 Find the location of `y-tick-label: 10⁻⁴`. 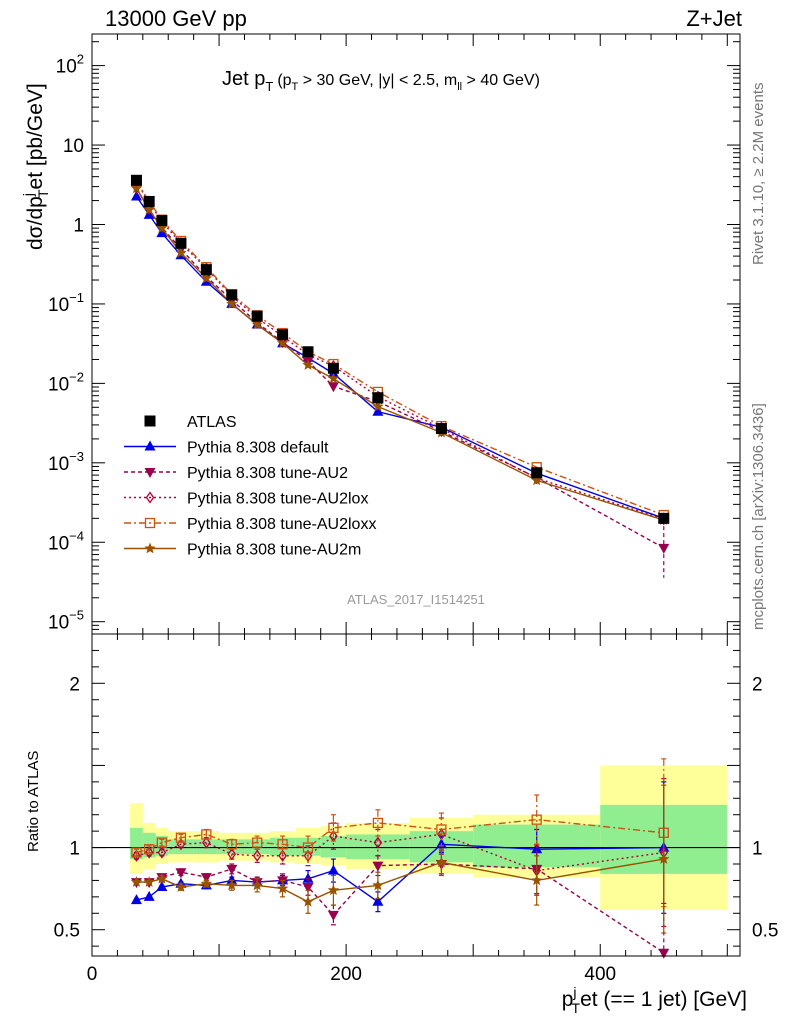

y-tick-label: 10⁻⁴ is located at coordinates (66, 541).